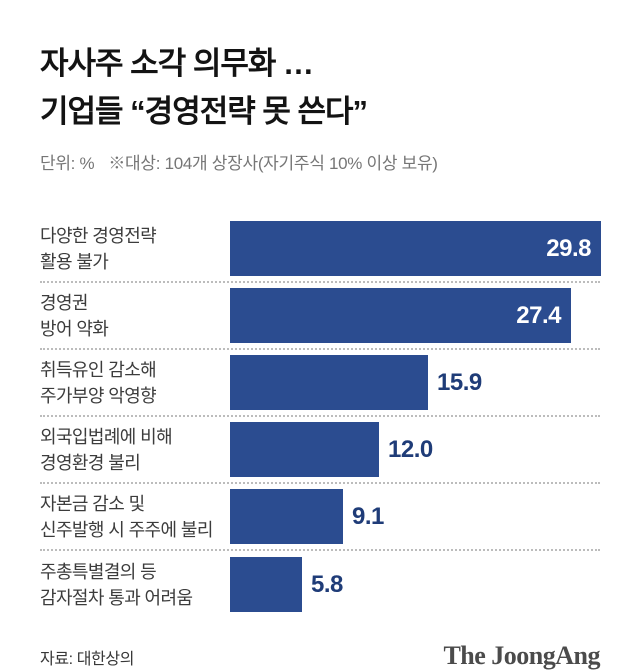 The height and width of the screenshot is (672, 640). Describe the element at coordinates (538, 315) in the screenshot. I see `bar-value: 27.4` at that location.